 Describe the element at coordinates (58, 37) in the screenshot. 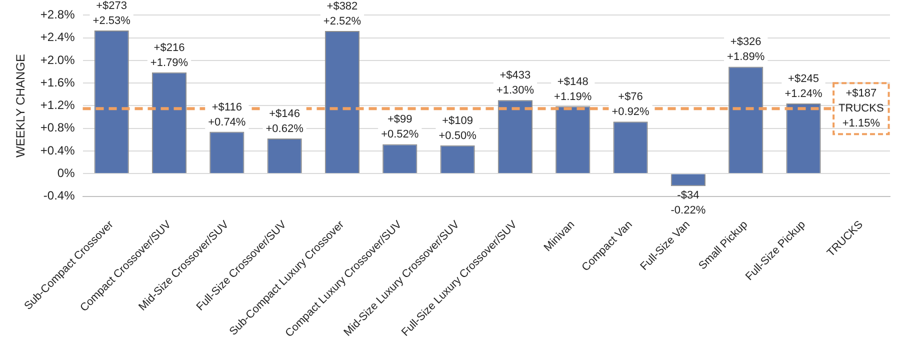

I see `y-tick-label: +2.4%` at that location.